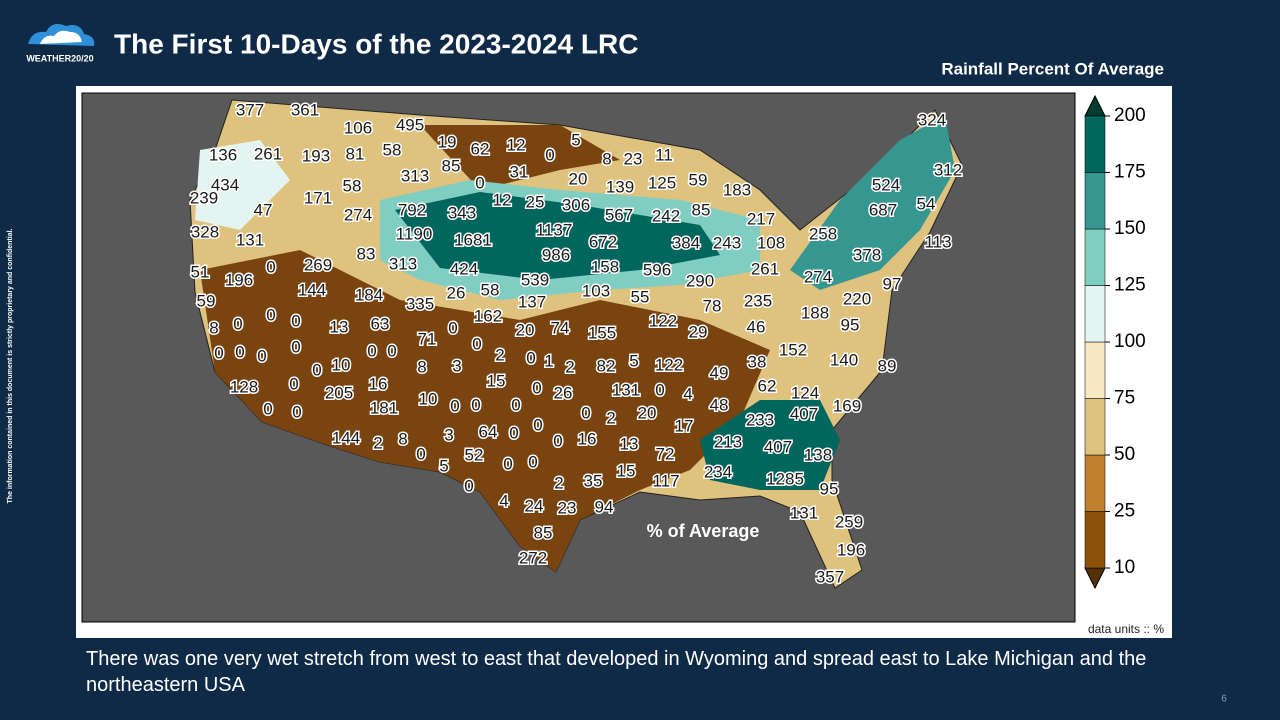  Describe the element at coordinates (488, 315) in the screenshot. I see `station-label: 162` at that location.